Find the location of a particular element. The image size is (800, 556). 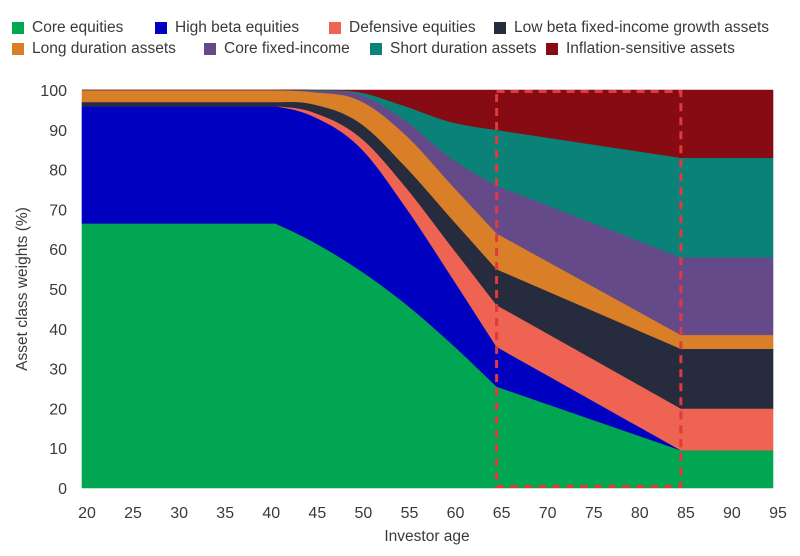

legend-item-long-duration: Long duration assets is located at coordinates (108, 49).